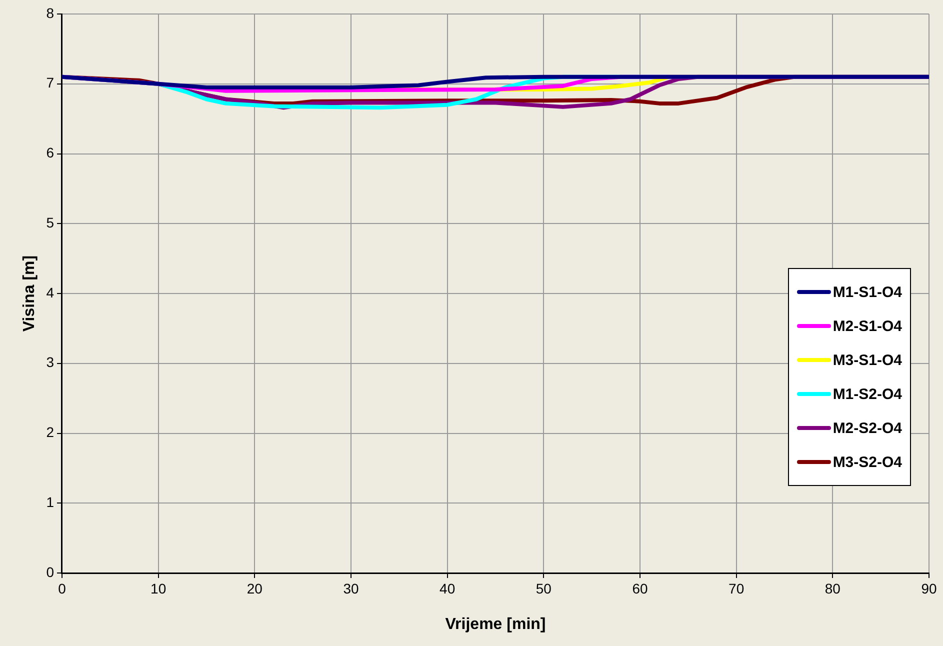 The height and width of the screenshot is (646, 943). What do you see at coordinates (867, 462) in the screenshot?
I see `legend-label: M3-S2-O4` at bounding box center [867, 462].